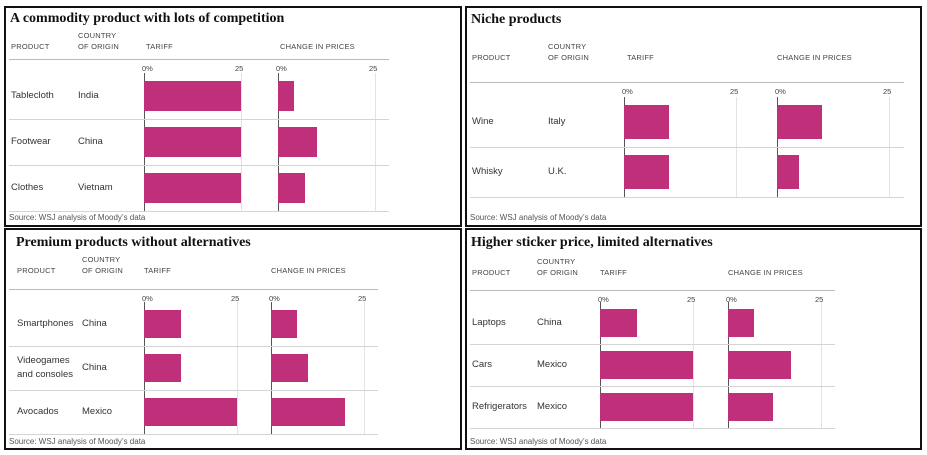  Describe the element at coordinates (88, 95) in the screenshot. I see `country-label: India` at that location.